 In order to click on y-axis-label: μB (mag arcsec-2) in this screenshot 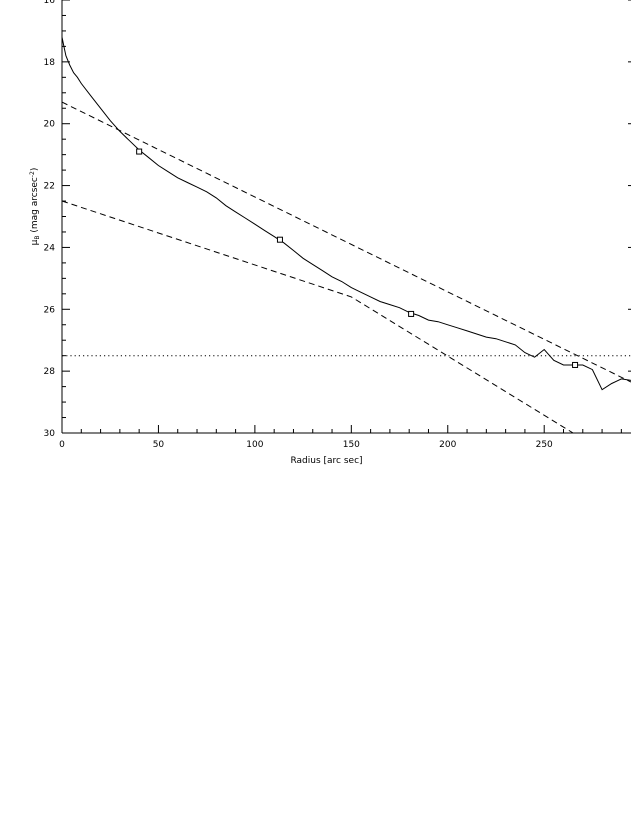, I will do `click(35, 207)`.